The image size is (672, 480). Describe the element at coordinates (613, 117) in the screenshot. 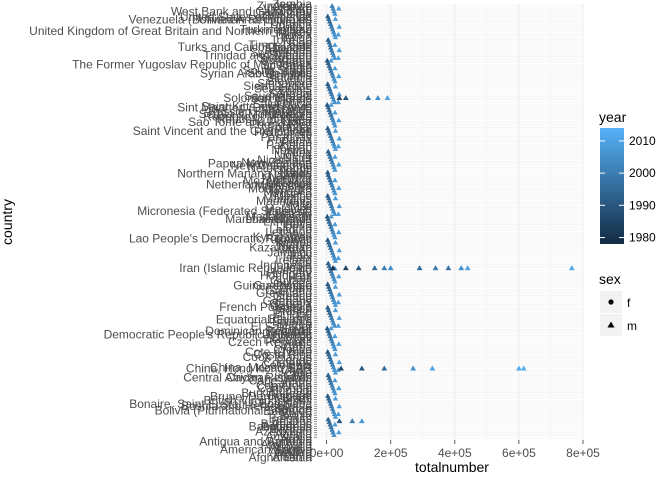

I see `year-legend-title: year` at that location.